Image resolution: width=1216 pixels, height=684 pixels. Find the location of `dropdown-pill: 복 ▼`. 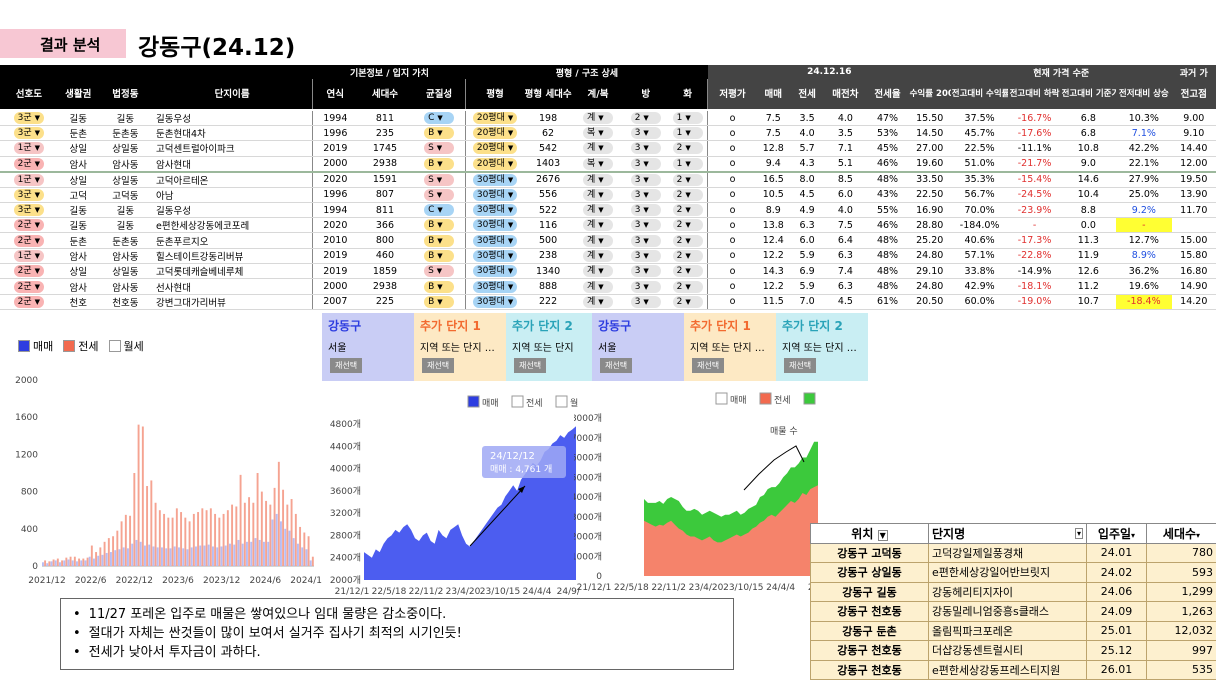

dropdown-pill: 복 ▼ is located at coordinates (597, 163).